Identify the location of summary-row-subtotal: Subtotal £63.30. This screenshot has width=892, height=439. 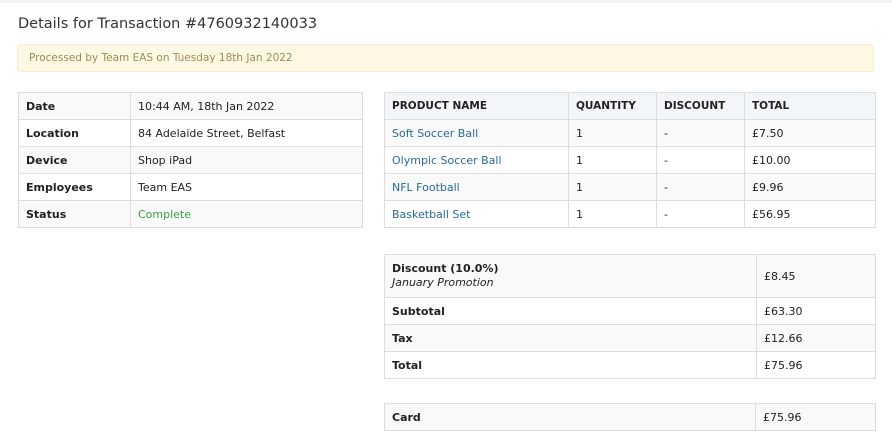
(630, 311).